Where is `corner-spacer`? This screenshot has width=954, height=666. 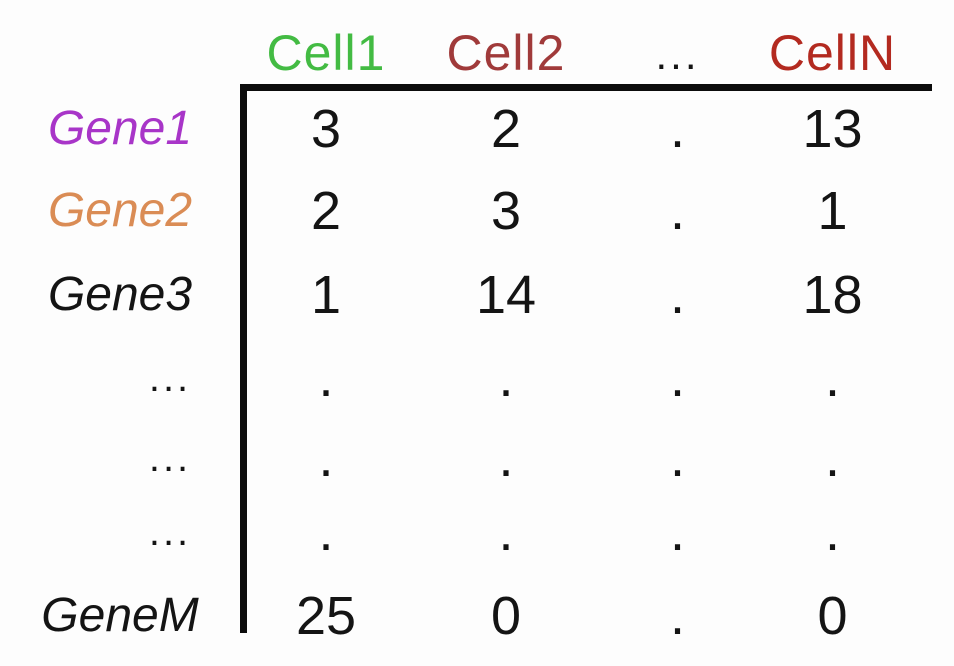
corner-spacer is located at coordinates (120, 44).